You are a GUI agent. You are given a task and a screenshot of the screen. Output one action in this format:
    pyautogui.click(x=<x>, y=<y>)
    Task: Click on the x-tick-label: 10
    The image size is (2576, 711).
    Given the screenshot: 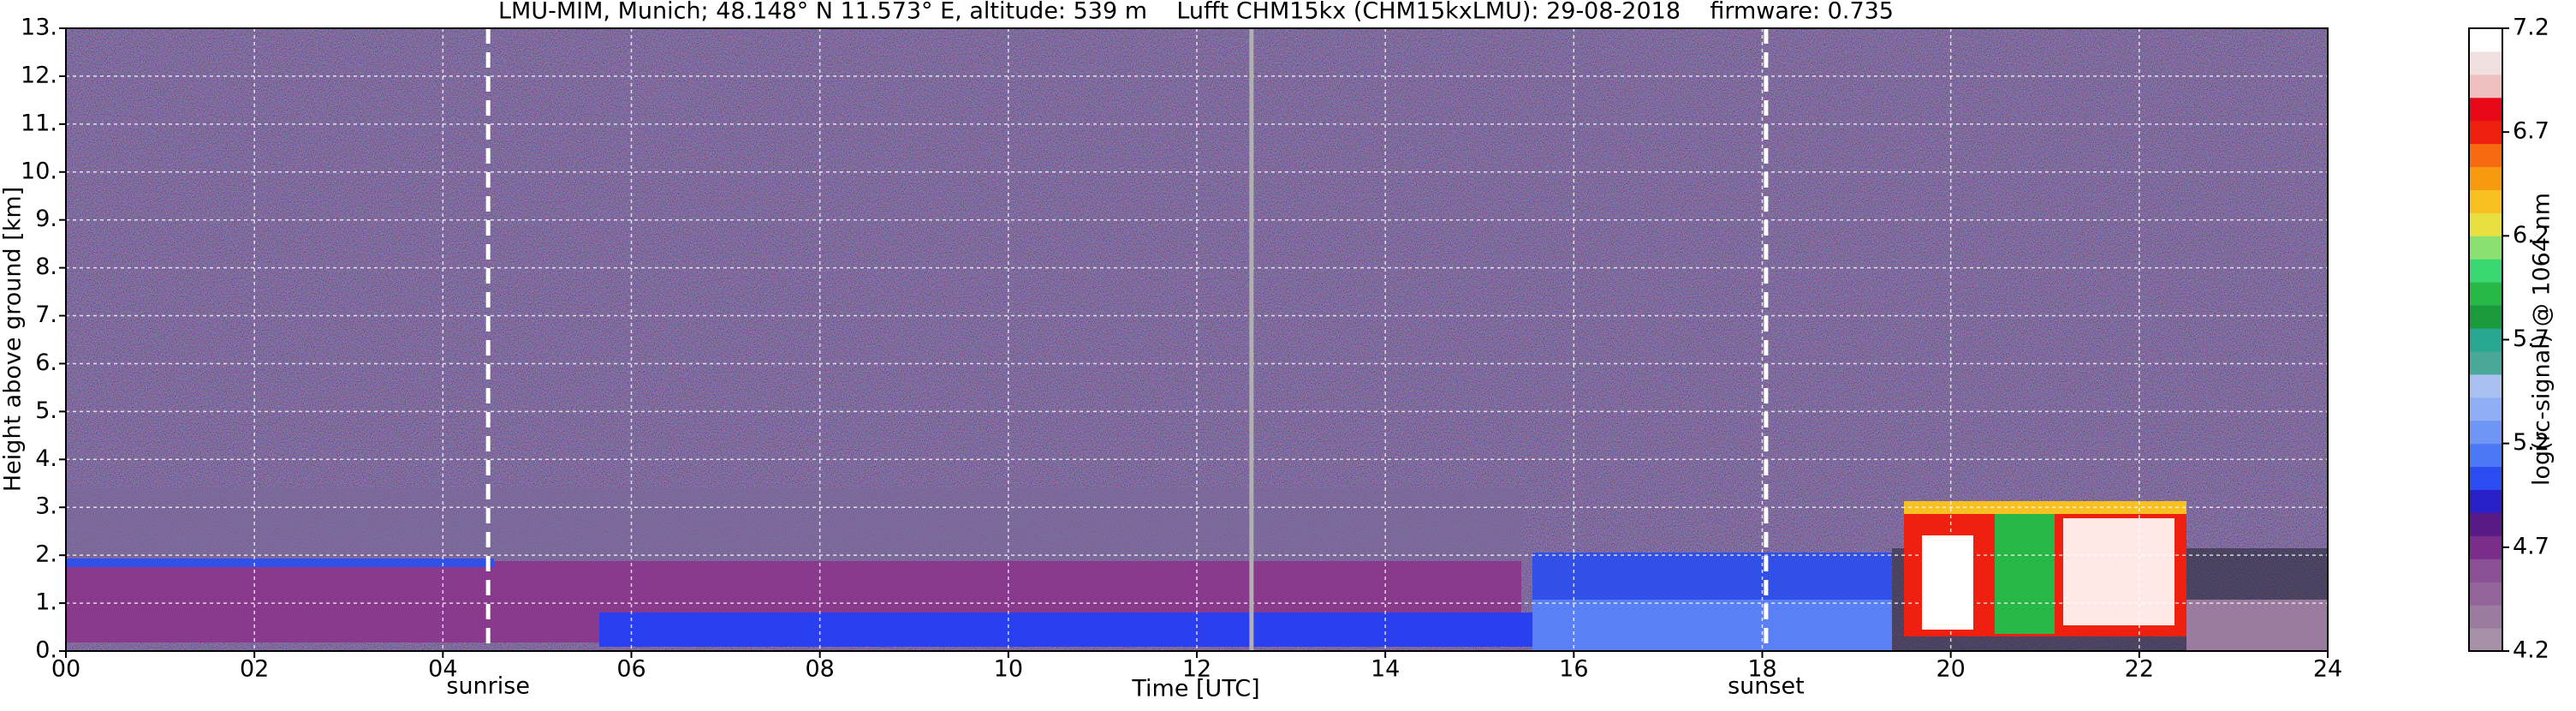 What is the action you would take?
    pyautogui.click(x=1009, y=670)
    